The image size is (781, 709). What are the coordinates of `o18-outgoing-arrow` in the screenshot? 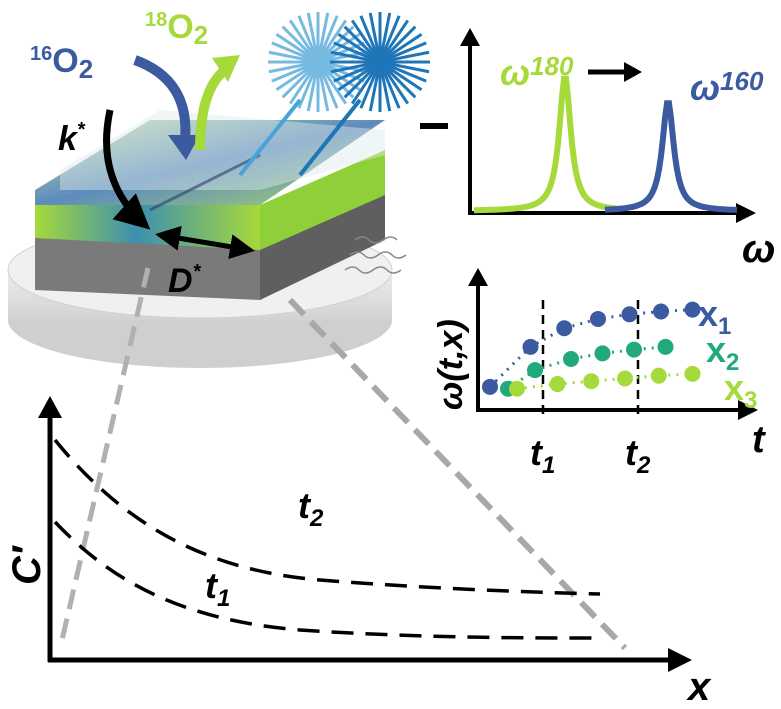 It's located at (212, 108).